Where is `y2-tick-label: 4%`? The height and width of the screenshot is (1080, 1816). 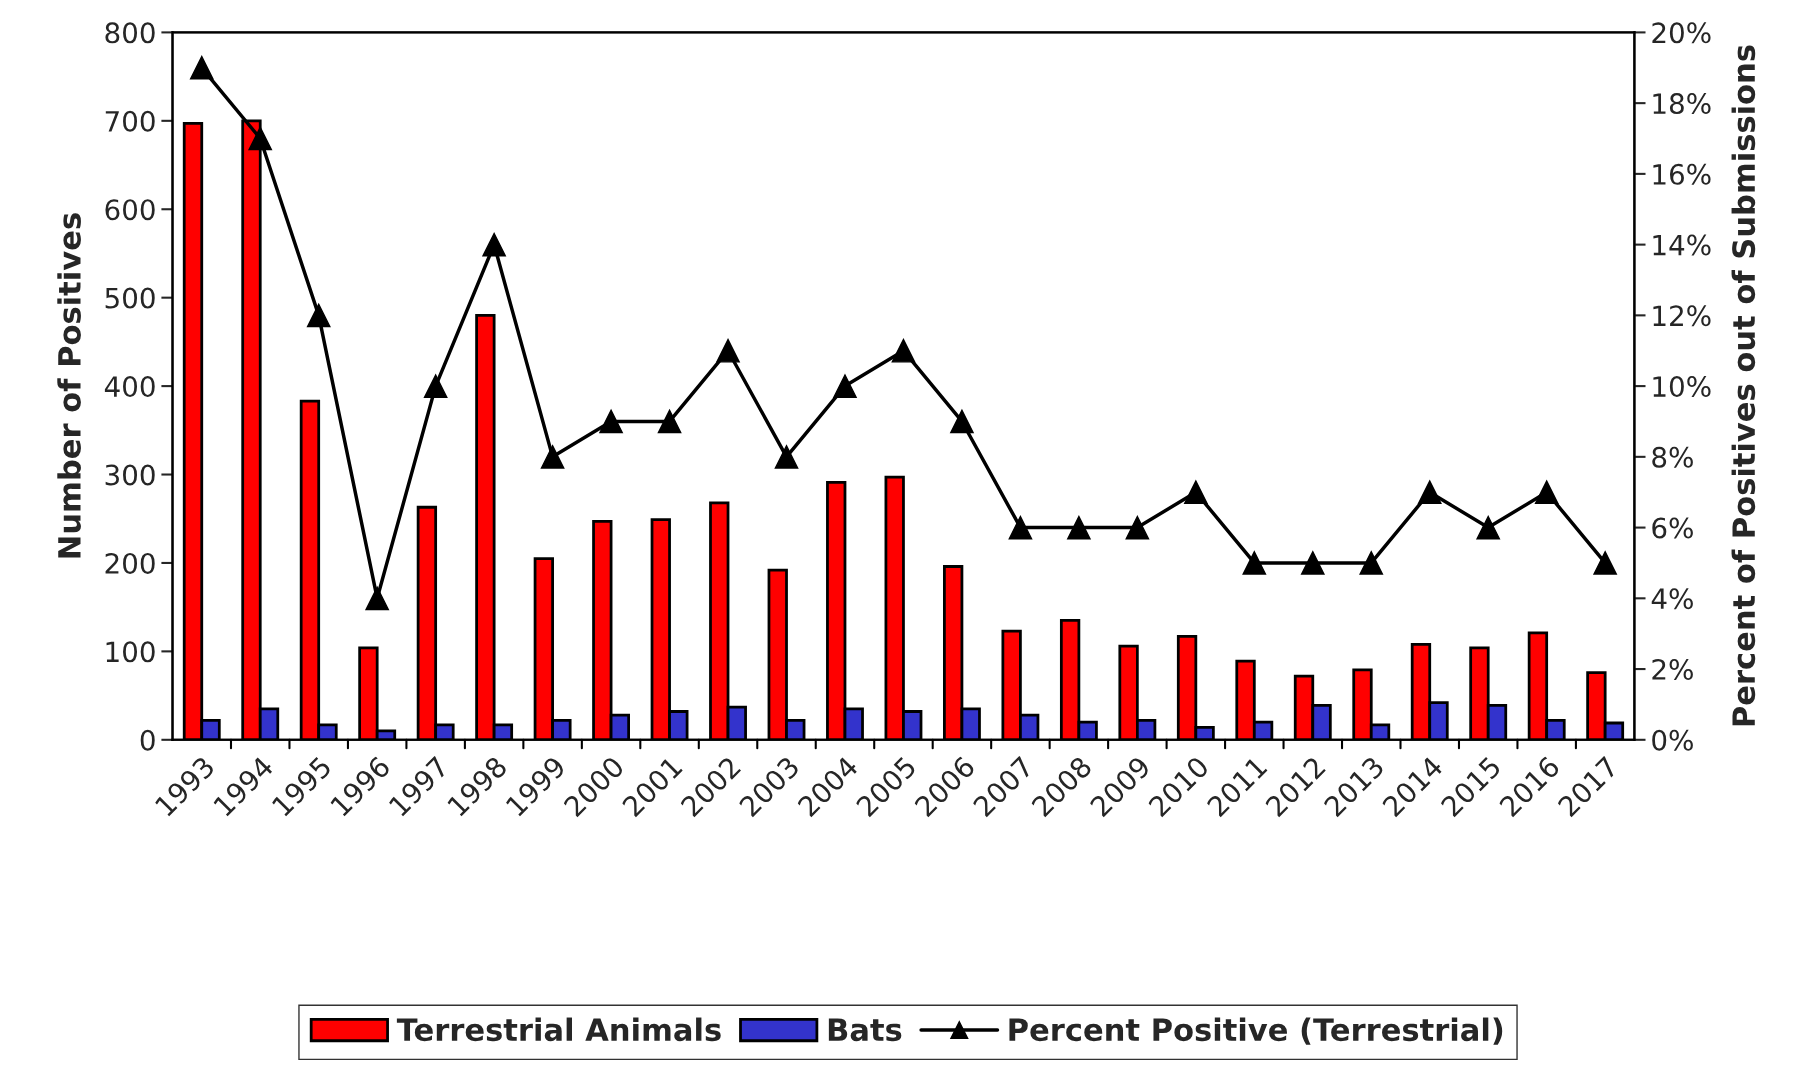
y2-tick-label: 4% is located at coordinates (1672, 599).